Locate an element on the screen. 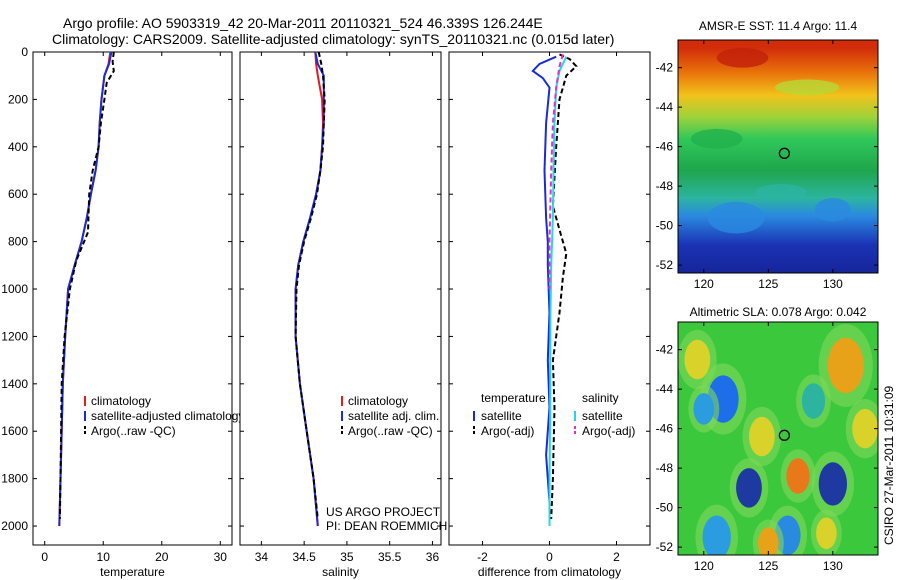 The height and width of the screenshot is (580, 900). x-tick-label: 35 is located at coordinates (347, 557).